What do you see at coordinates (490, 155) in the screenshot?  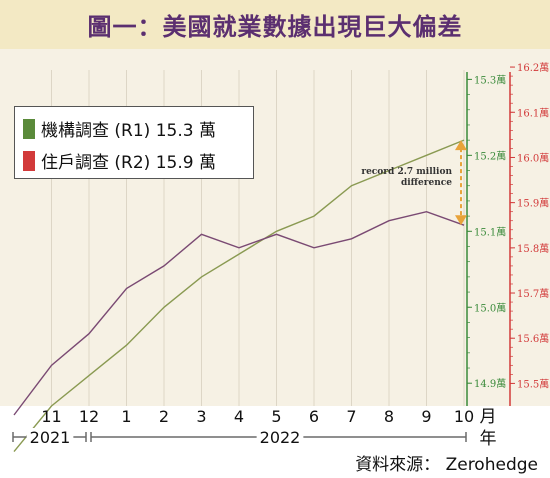 I see `y-tick-label-left: 15.2萬` at bounding box center [490, 155].